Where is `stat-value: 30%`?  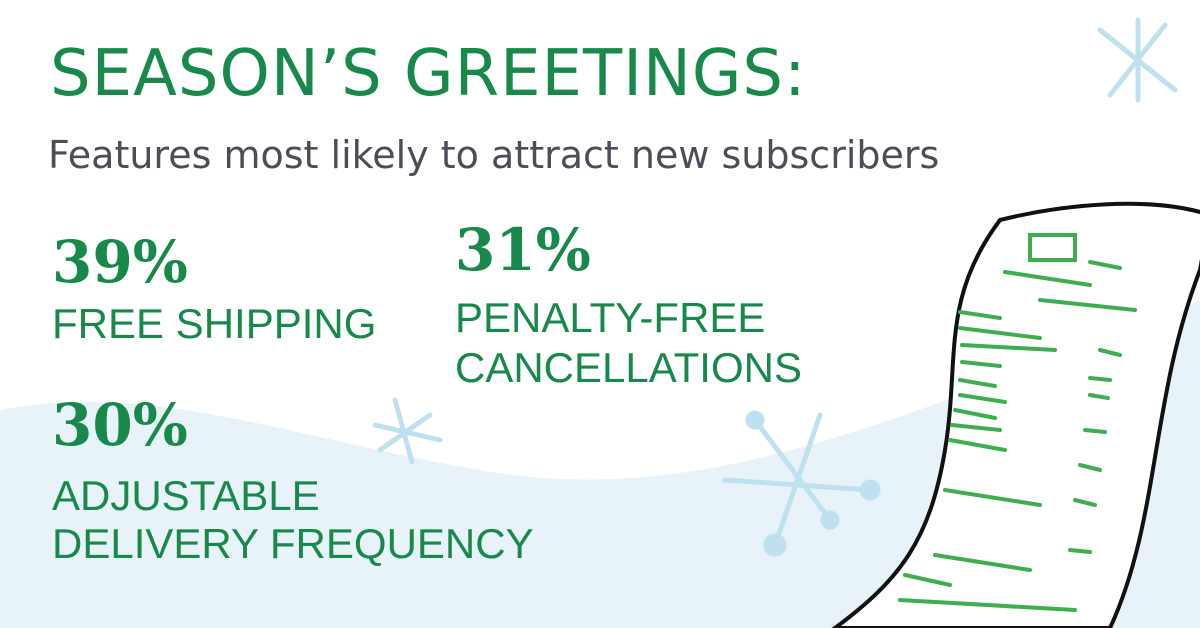
stat-value: 30% is located at coordinates (120, 425).